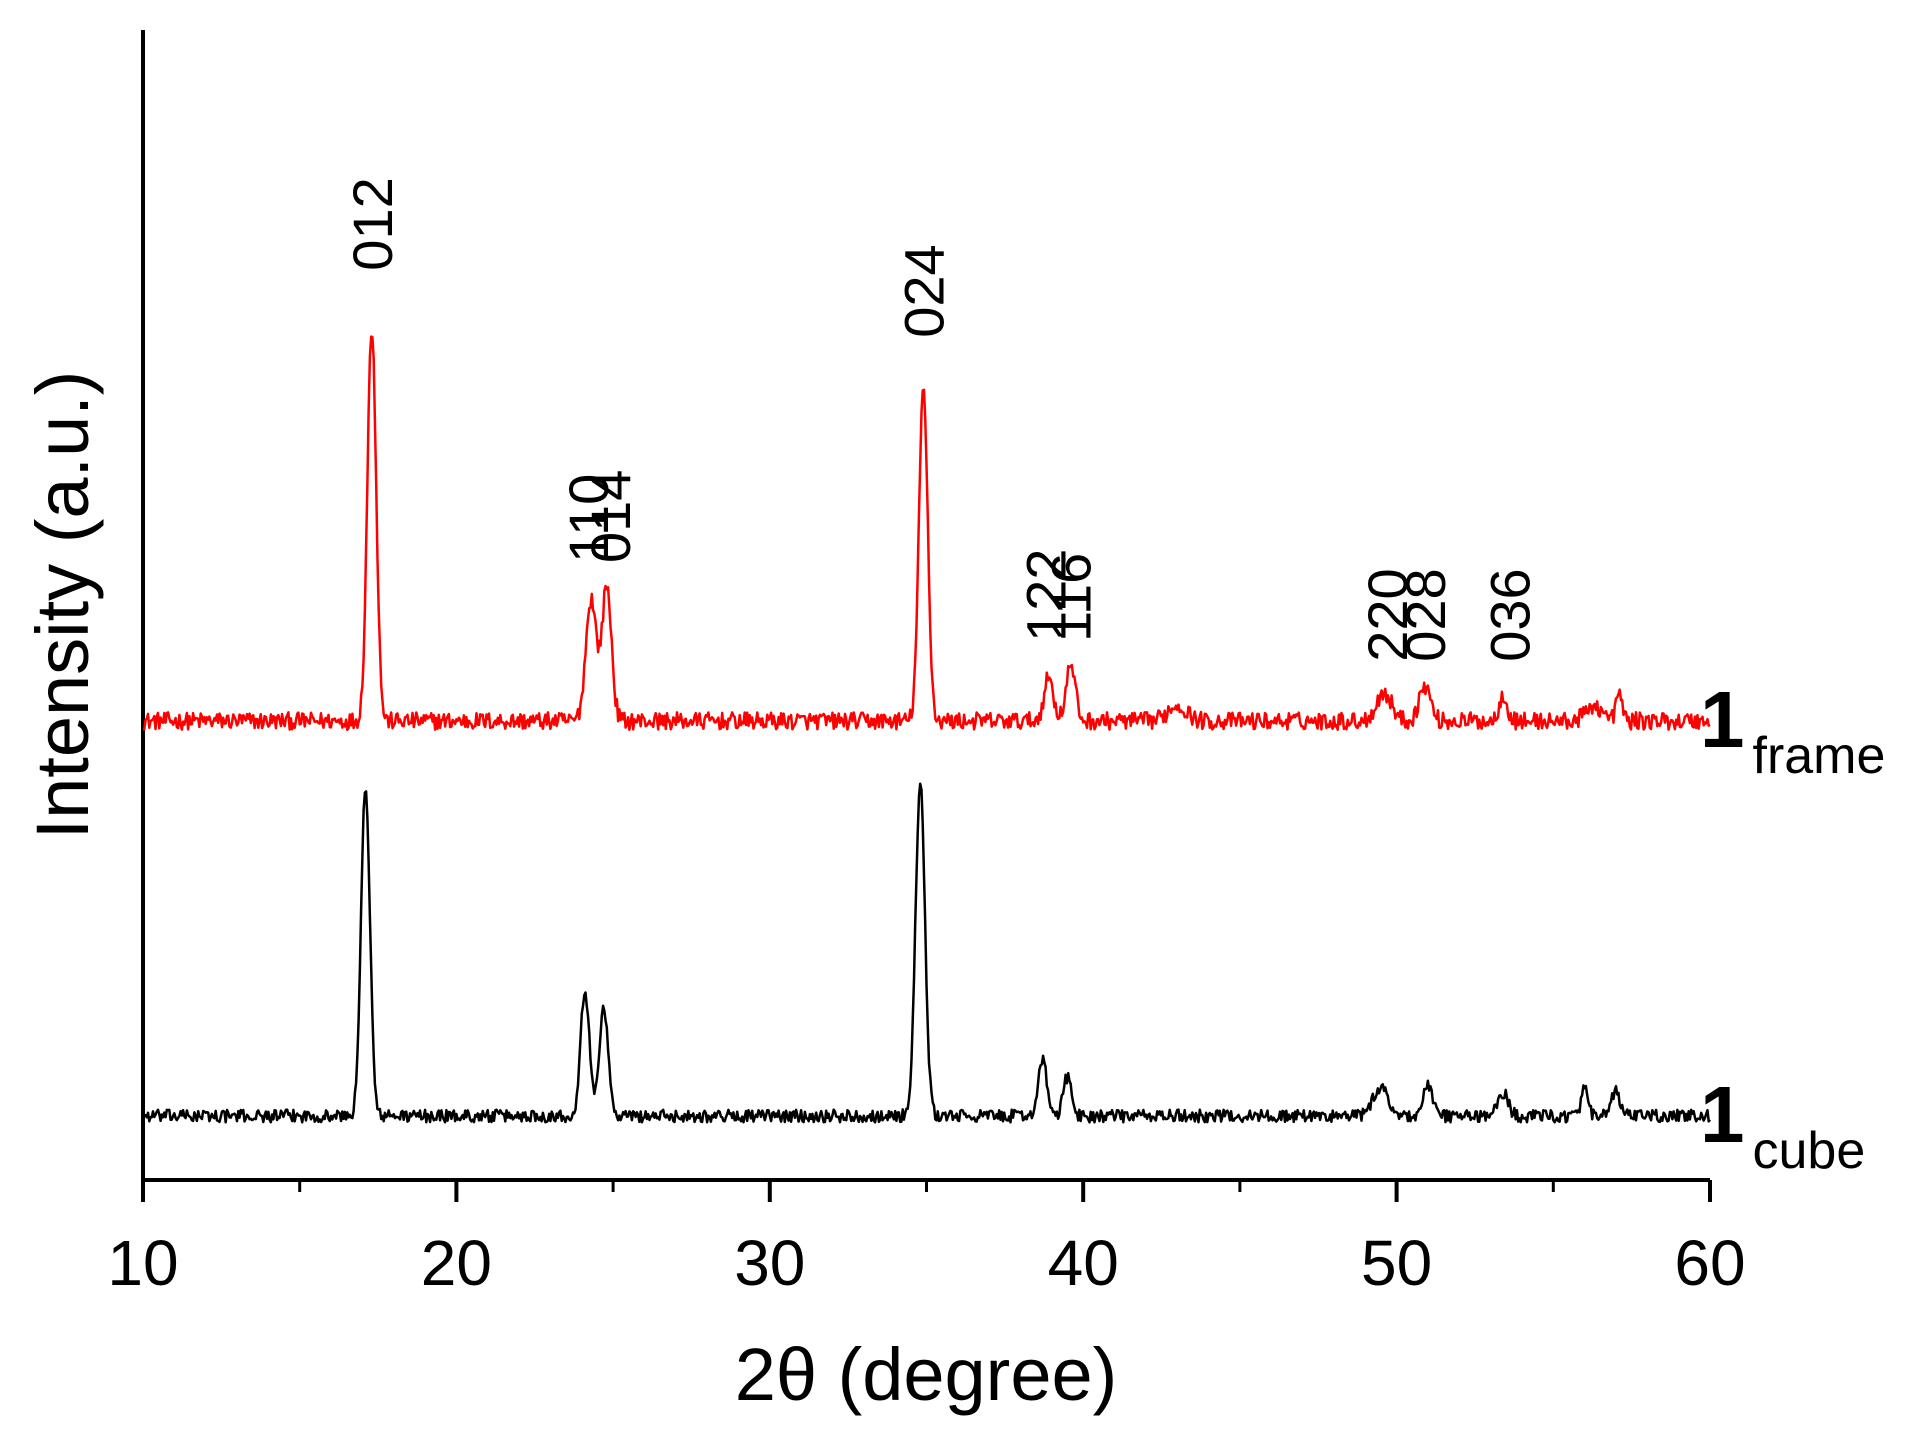  Describe the element at coordinates (769, 1263) in the screenshot. I see `x-tick-label: 30` at that location.